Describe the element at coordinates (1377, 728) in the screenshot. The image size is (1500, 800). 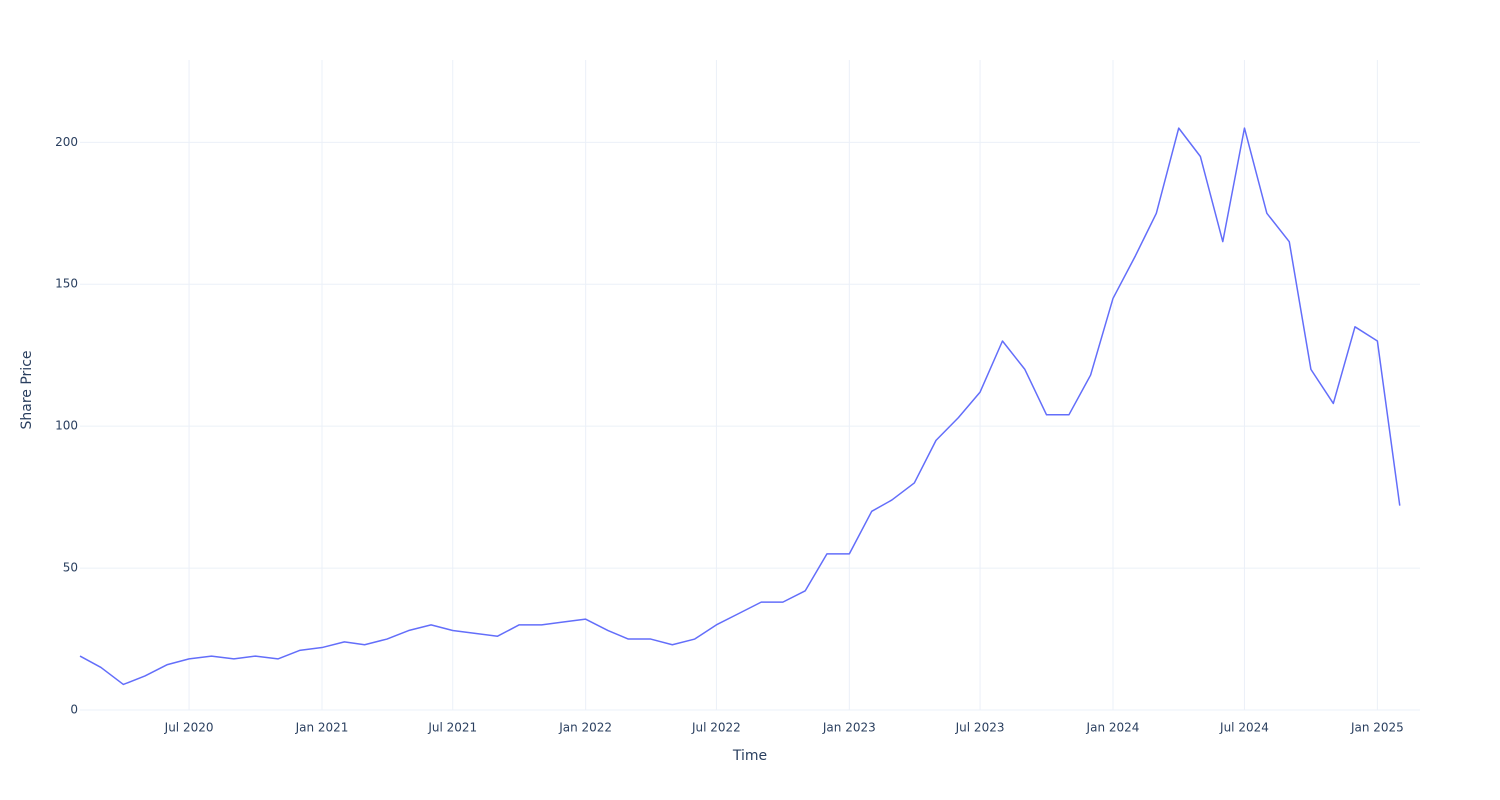
I see `x-tick-label: Jan 2025` at that location.